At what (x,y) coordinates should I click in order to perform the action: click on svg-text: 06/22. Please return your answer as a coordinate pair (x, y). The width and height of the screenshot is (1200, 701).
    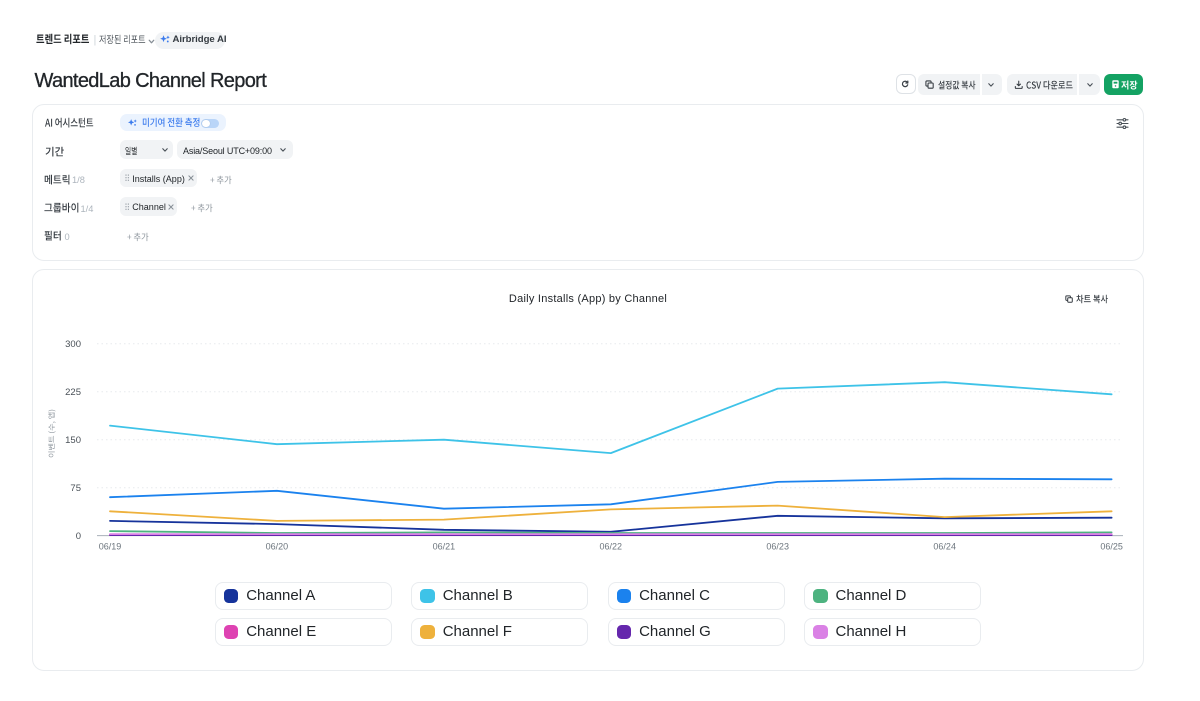
    Looking at the image, I should click on (611, 547).